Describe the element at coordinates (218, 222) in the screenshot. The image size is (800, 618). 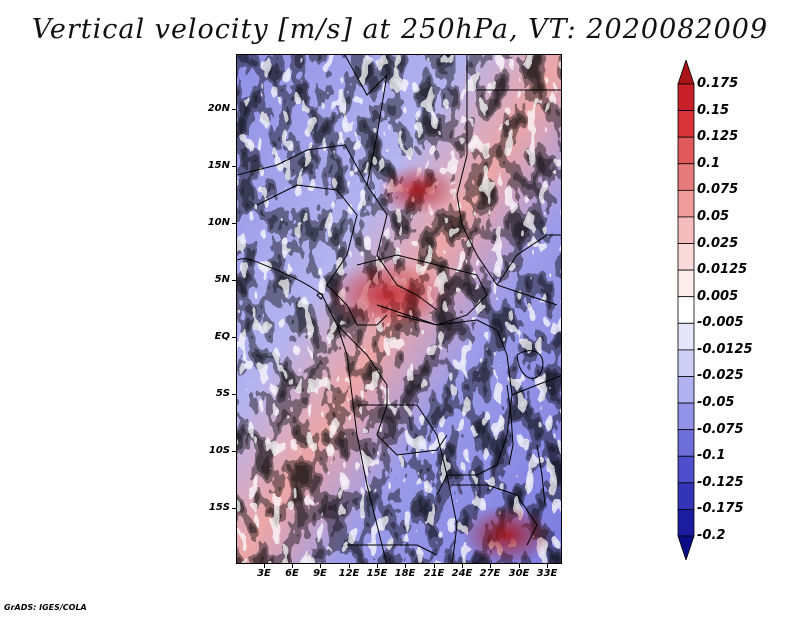
I see `lat-label-10n: 10N` at that location.